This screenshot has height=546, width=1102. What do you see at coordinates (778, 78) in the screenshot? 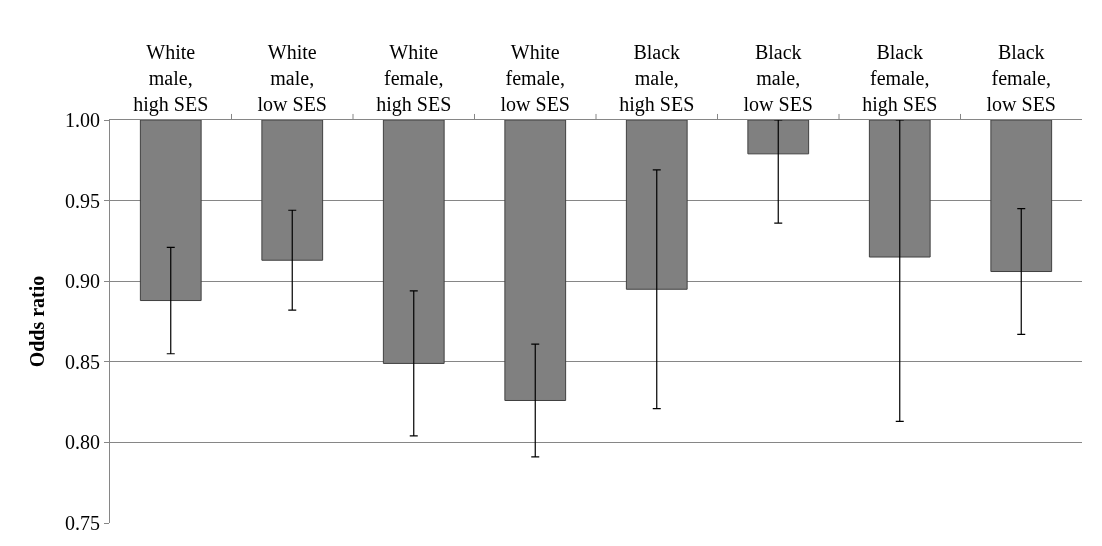
I see `x-tick-label: Black male, low SES` at bounding box center [778, 78].